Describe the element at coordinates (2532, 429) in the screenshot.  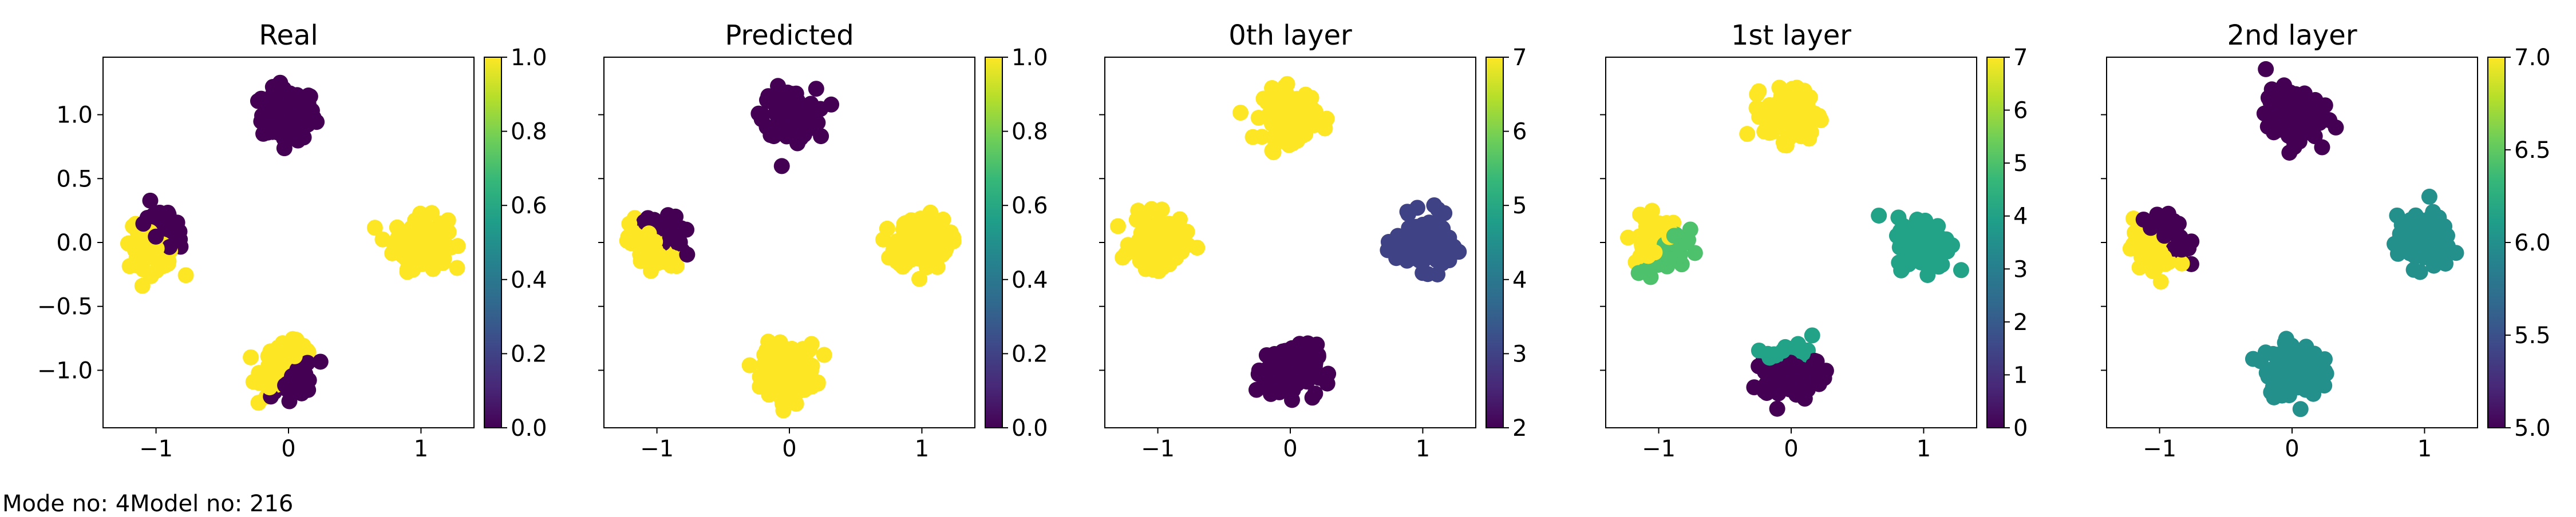
I see `colorbar-tick-label: 5.0` at that location.